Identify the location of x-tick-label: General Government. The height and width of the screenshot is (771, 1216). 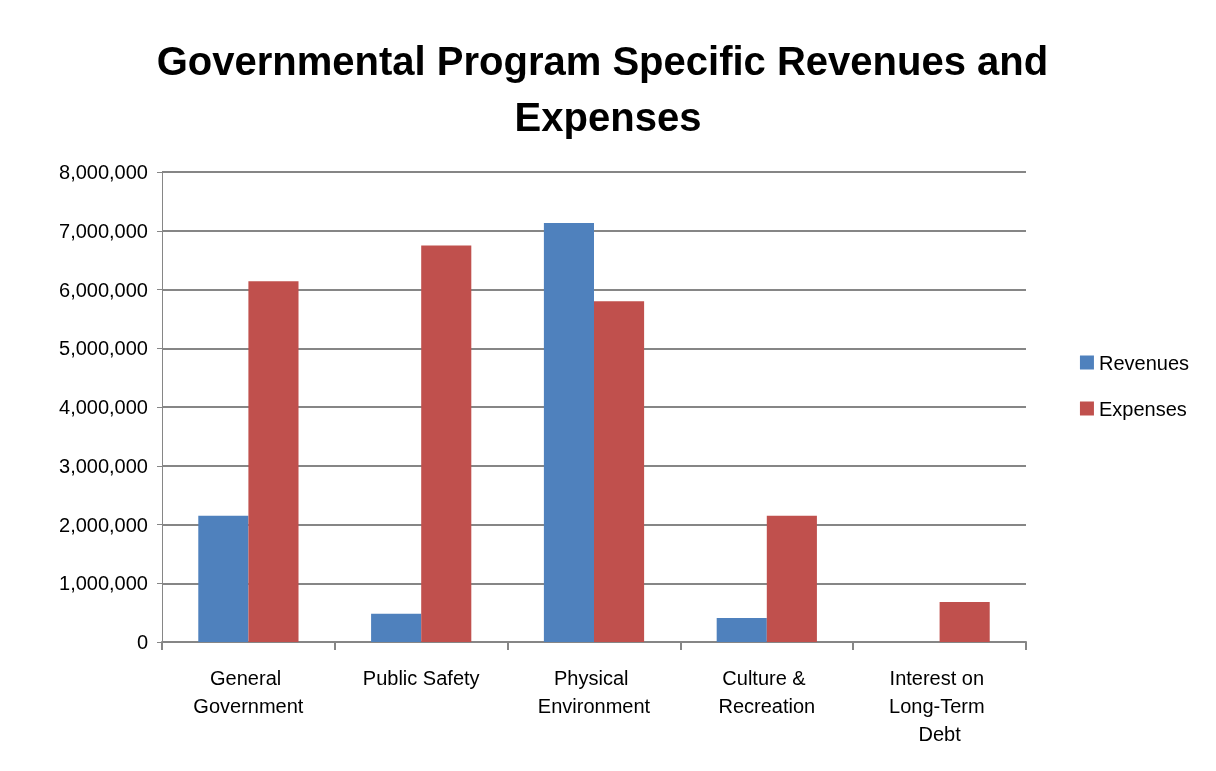
(248, 692).